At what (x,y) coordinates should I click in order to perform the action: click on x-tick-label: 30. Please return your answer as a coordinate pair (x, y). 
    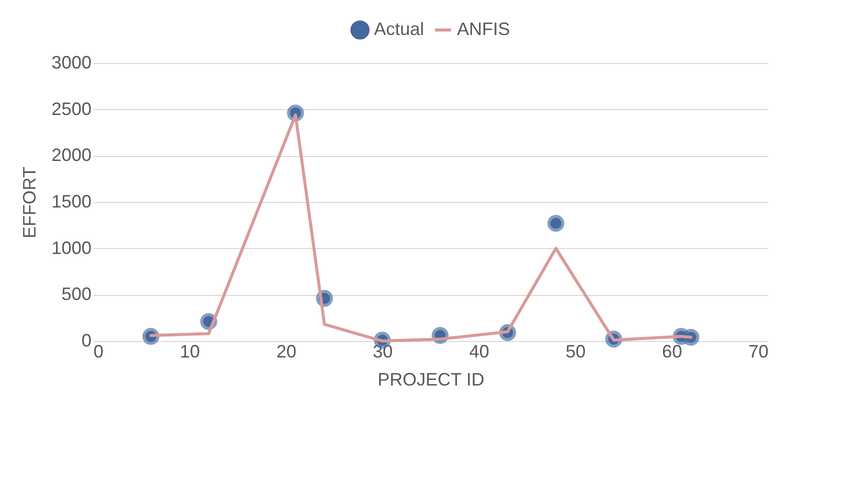
    Looking at the image, I should click on (382, 352).